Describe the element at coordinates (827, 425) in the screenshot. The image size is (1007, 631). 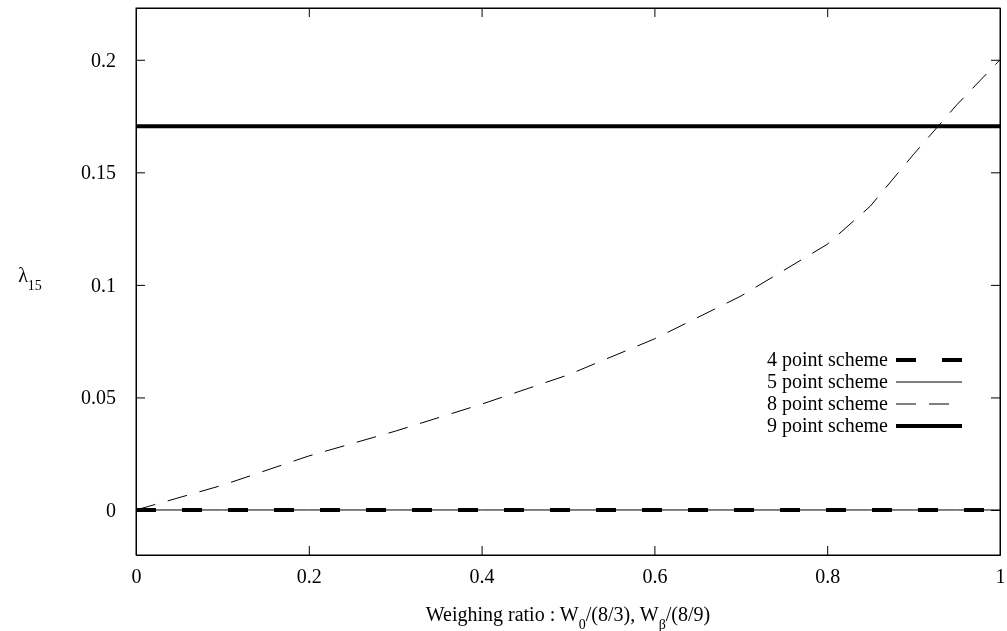
I see `legend-label: 9 point scheme` at that location.